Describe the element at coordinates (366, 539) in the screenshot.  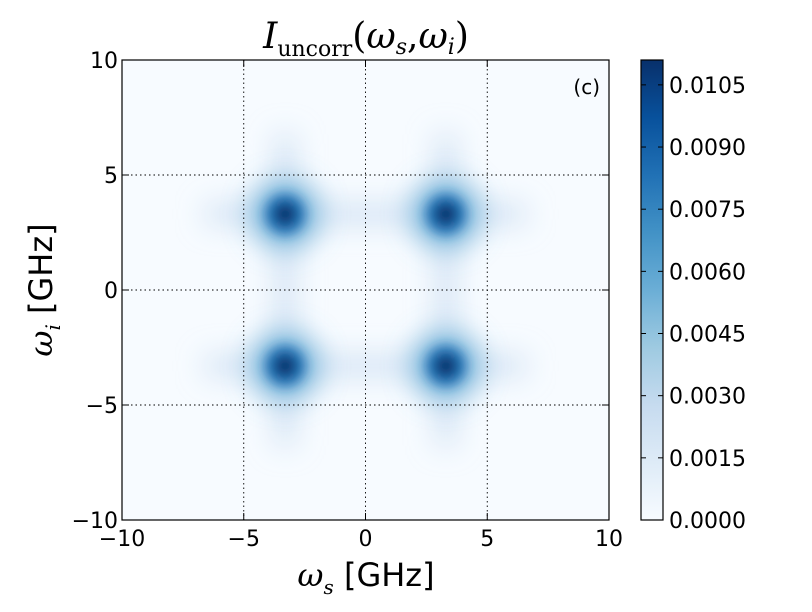
I see `x-tick-label: 0` at that location.